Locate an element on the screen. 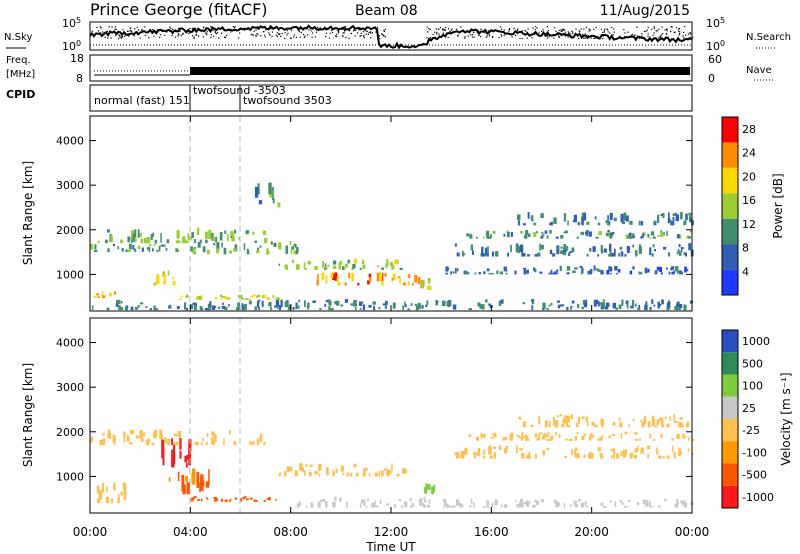 Image resolution: width=800 pixels, height=554 pixels. cpid-mode-twofsound-pos: twofsound 3503 is located at coordinates (287, 100).